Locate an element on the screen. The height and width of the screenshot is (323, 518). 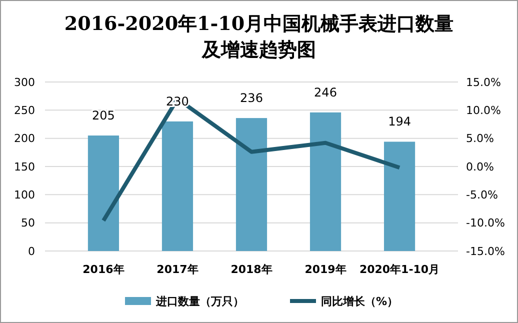
y2-tick-label: 5.0% is located at coordinates (480, 139).